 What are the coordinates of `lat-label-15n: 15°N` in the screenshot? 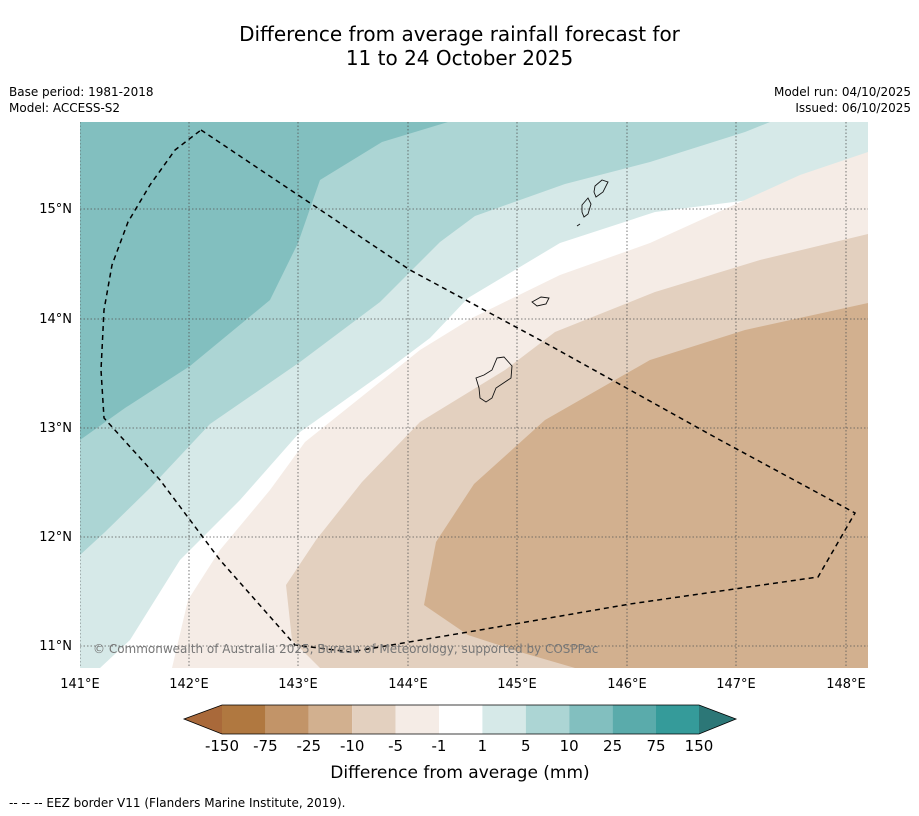 It's located at (55, 209).